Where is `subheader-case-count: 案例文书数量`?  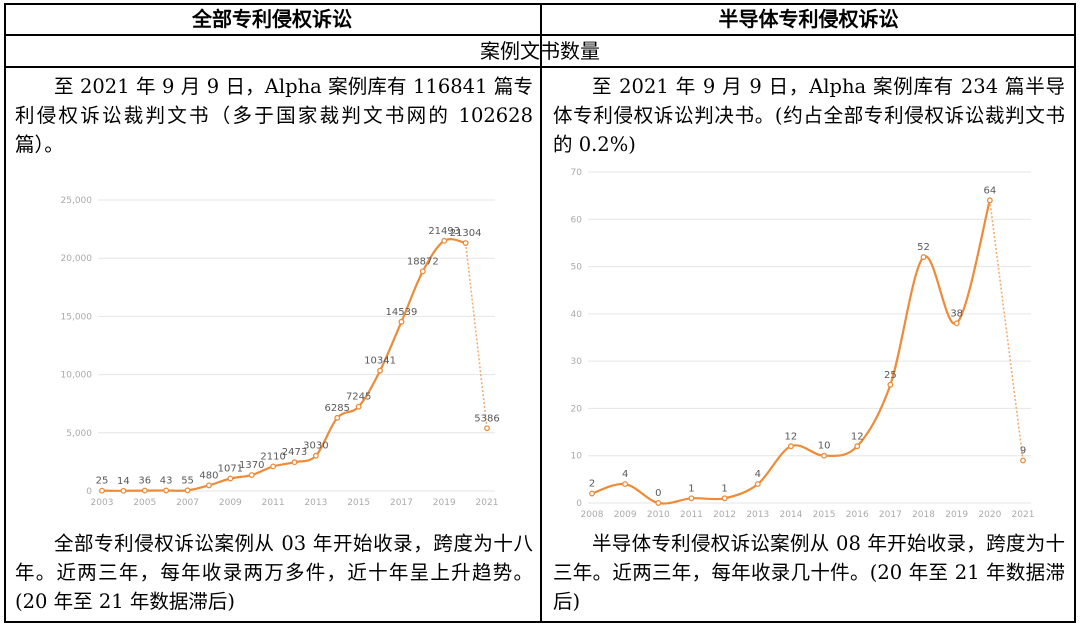 subheader-case-count: 案例文书数量 is located at coordinates (540, 51).